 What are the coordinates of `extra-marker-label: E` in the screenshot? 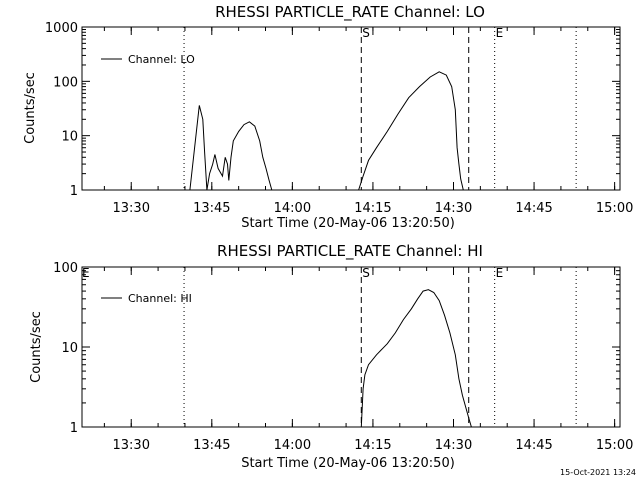 It's located at (86, 273).